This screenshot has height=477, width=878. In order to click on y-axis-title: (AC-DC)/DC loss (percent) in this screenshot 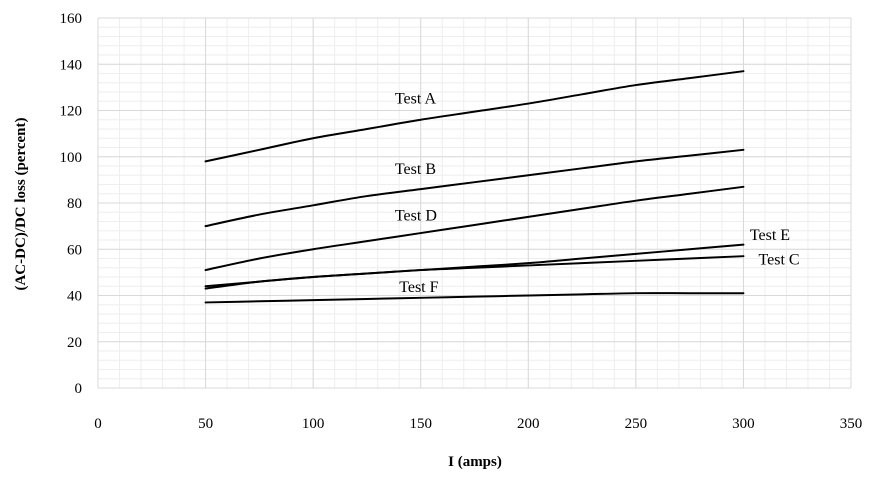, I will do `click(21, 203)`.